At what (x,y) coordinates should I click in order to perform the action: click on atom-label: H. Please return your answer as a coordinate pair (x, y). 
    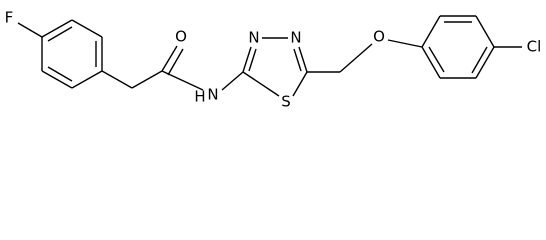
    Looking at the image, I should click on (199, 97).